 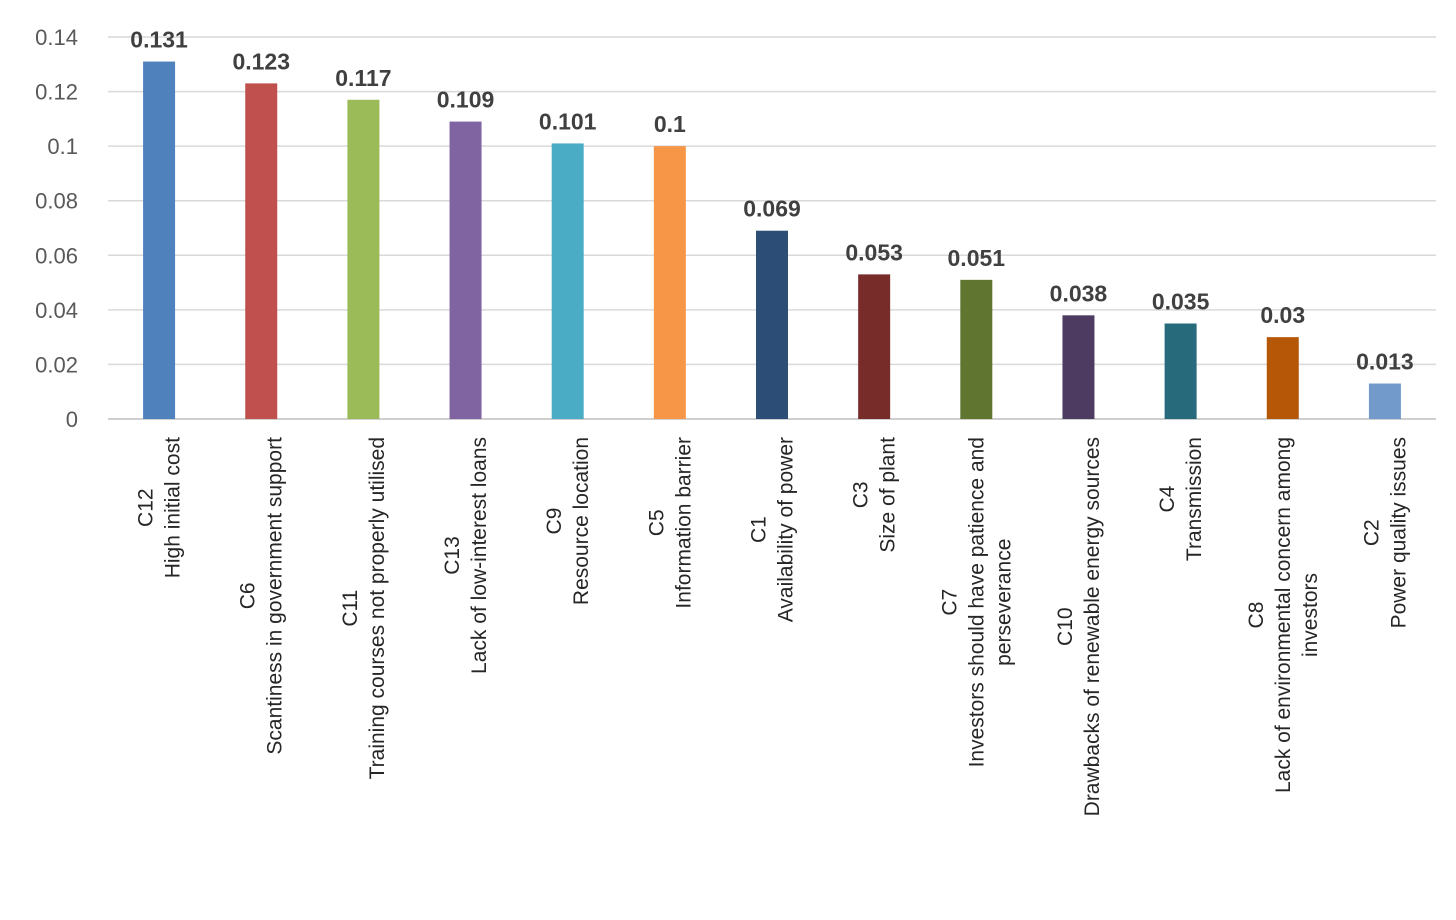 What do you see at coordinates (656, 522) in the screenshot?
I see `category-label-line: C5` at bounding box center [656, 522].